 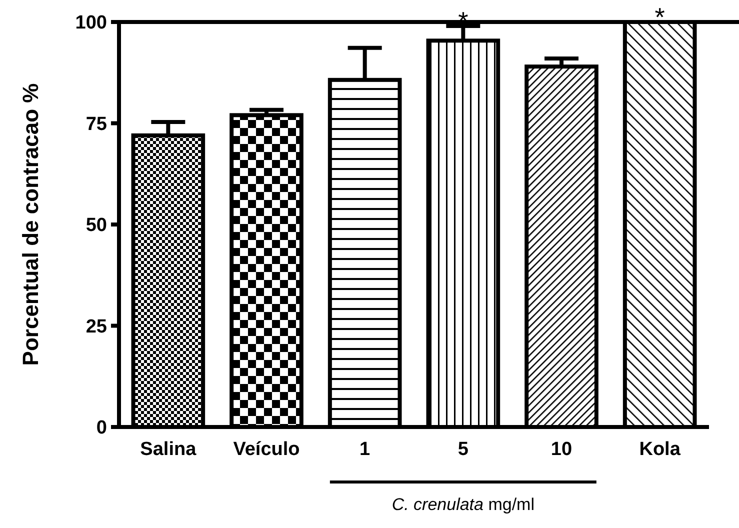 I want to click on y-tick-label: 50, so click(x=96, y=225).